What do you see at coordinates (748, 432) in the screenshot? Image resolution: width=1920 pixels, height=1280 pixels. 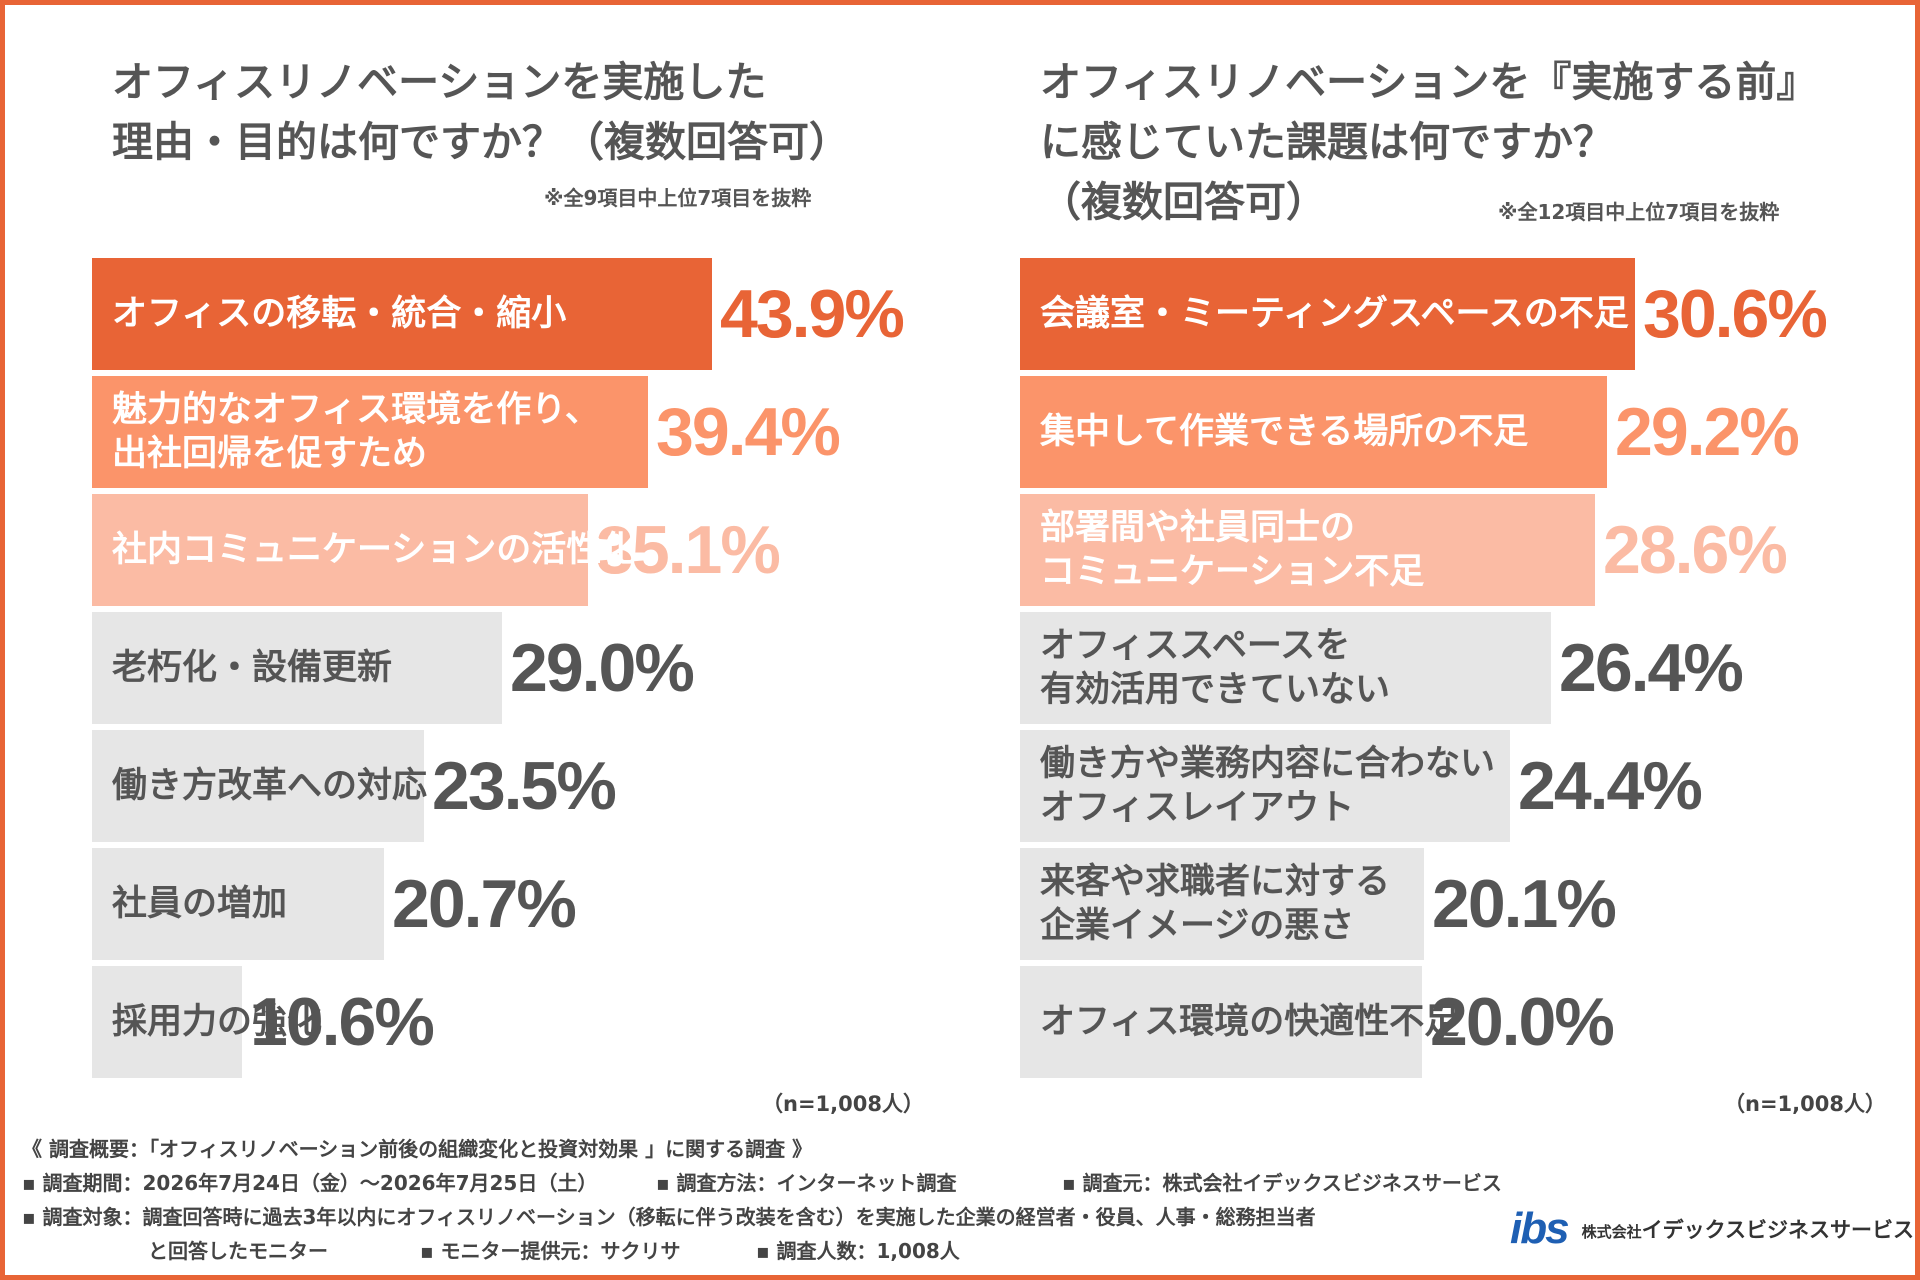 I see `bar-value-label: 39.4%` at bounding box center [748, 432].